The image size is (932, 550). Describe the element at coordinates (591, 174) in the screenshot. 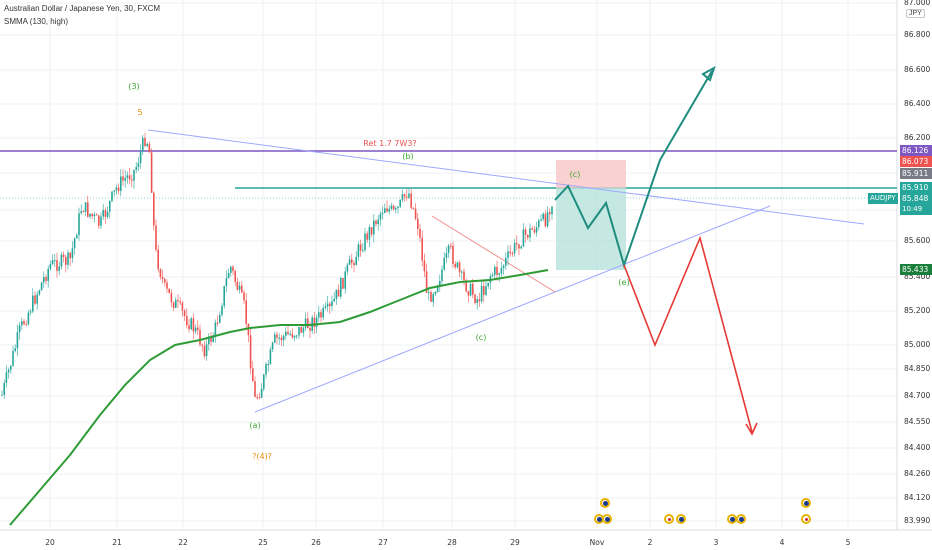

I see `stop-loss-zone` at that location.